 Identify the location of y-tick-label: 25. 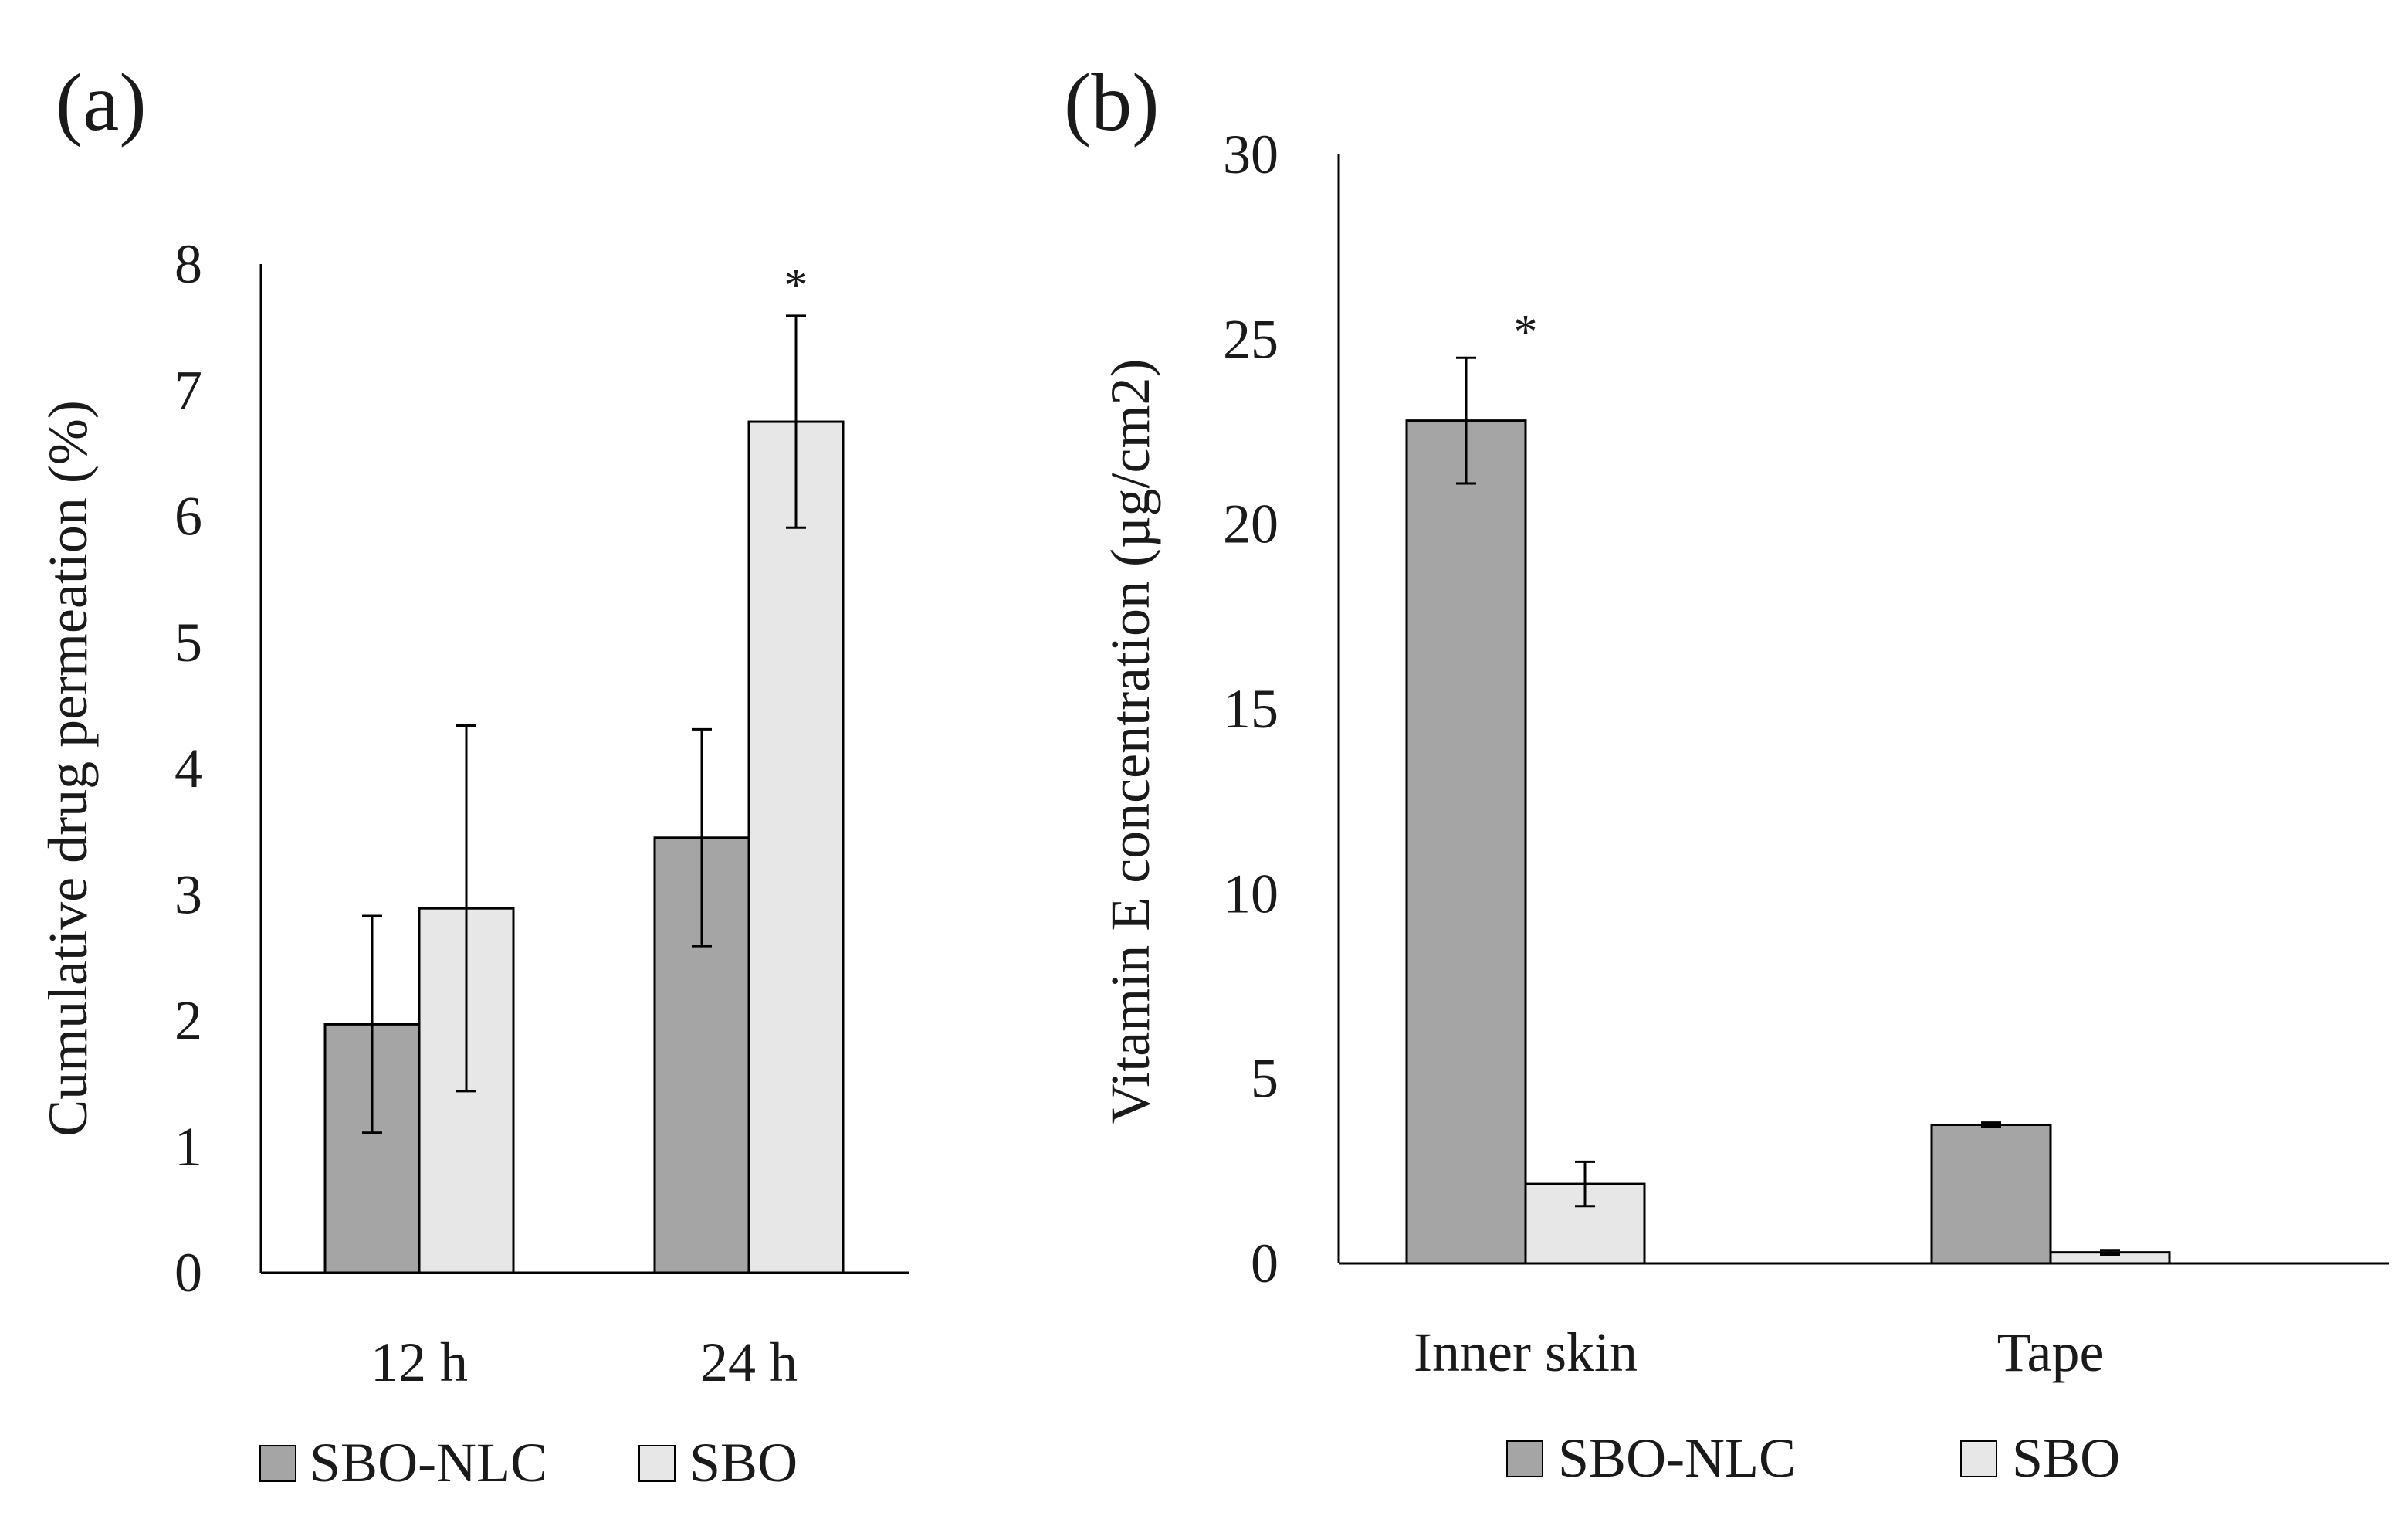
(1251, 339).